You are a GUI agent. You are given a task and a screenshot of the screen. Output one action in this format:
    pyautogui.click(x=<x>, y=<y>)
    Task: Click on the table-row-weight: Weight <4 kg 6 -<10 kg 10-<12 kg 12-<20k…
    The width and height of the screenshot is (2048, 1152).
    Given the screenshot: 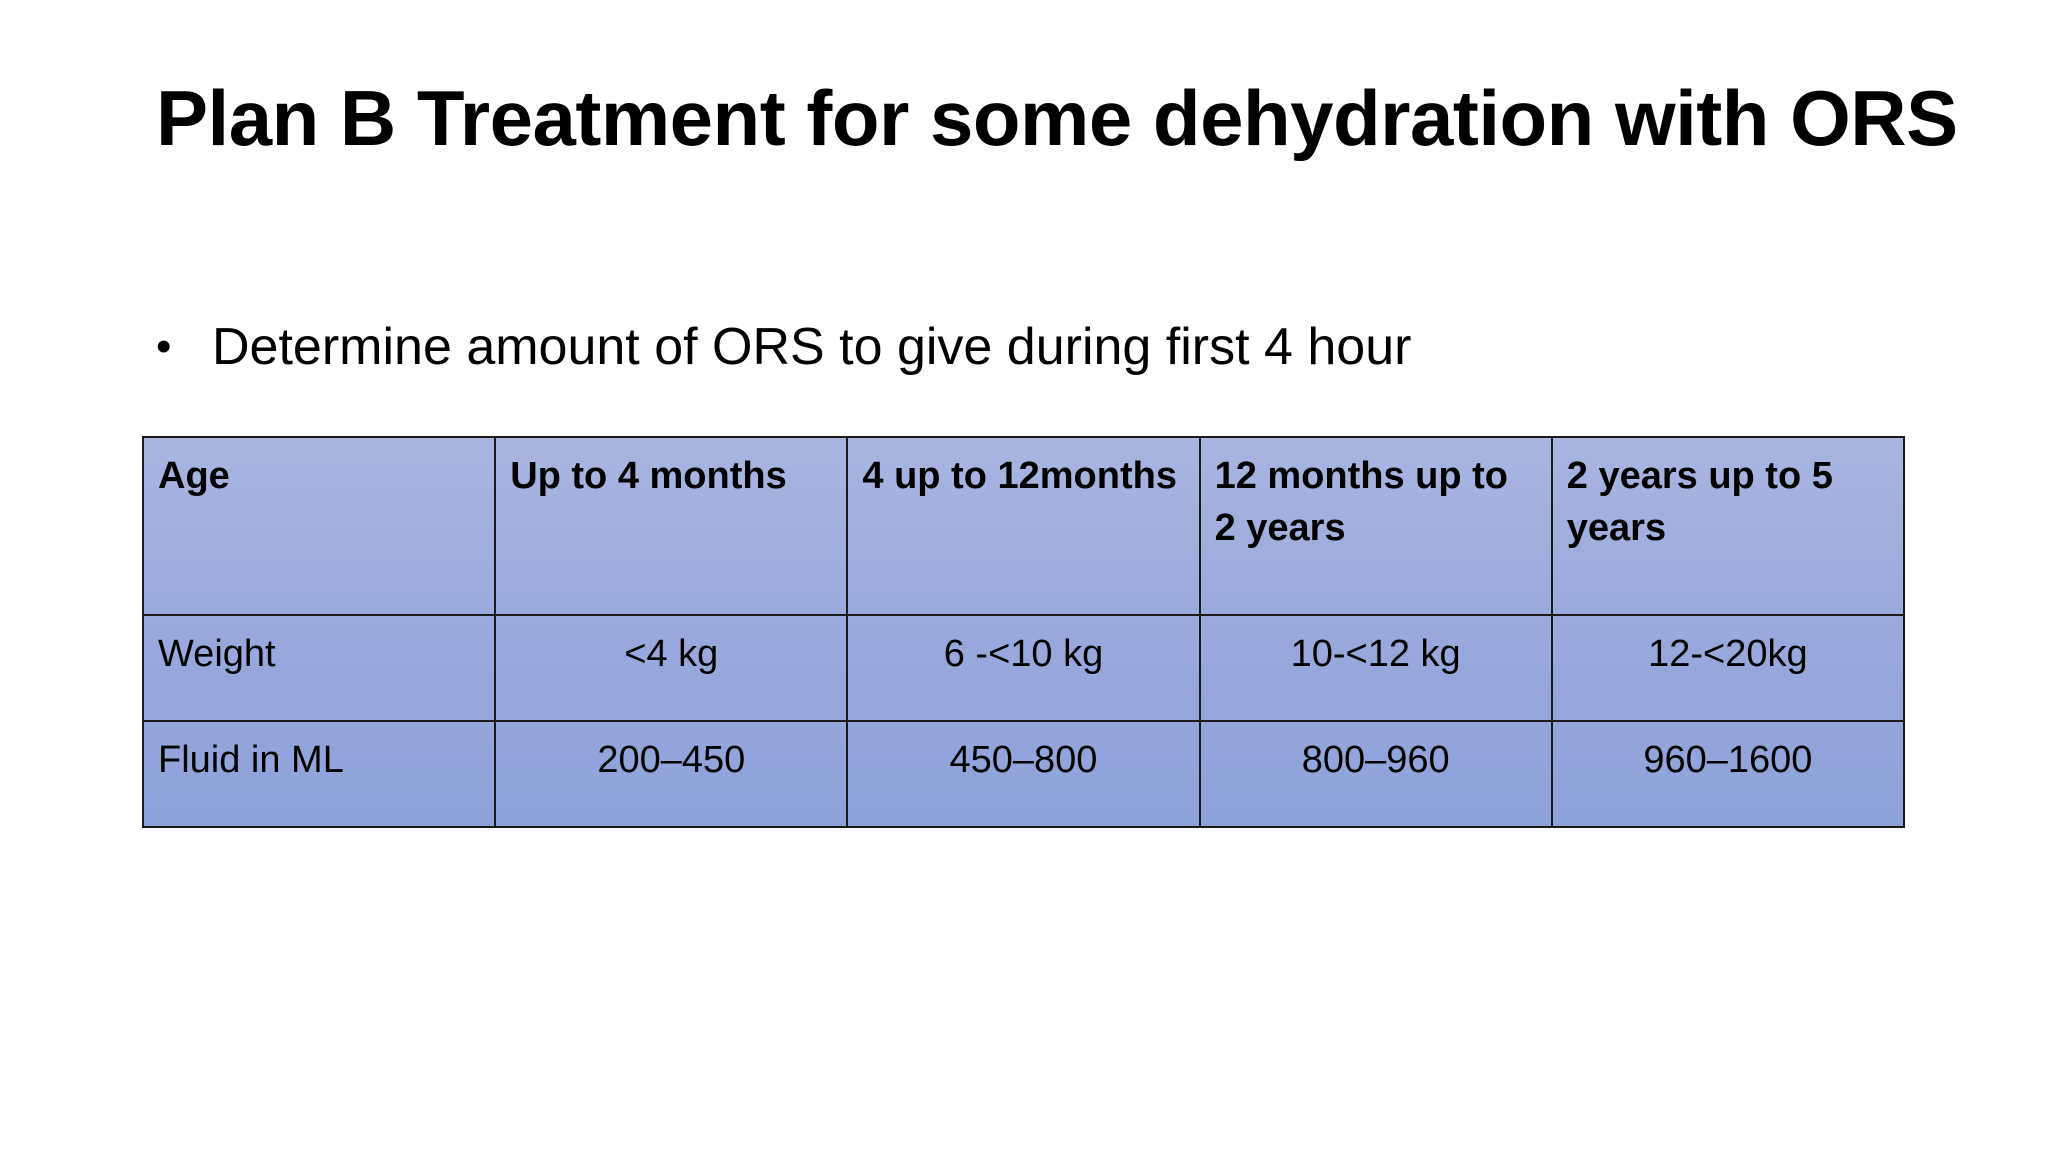 What is the action you would take?
    pyautogui.click(x=1023, y=668)
    